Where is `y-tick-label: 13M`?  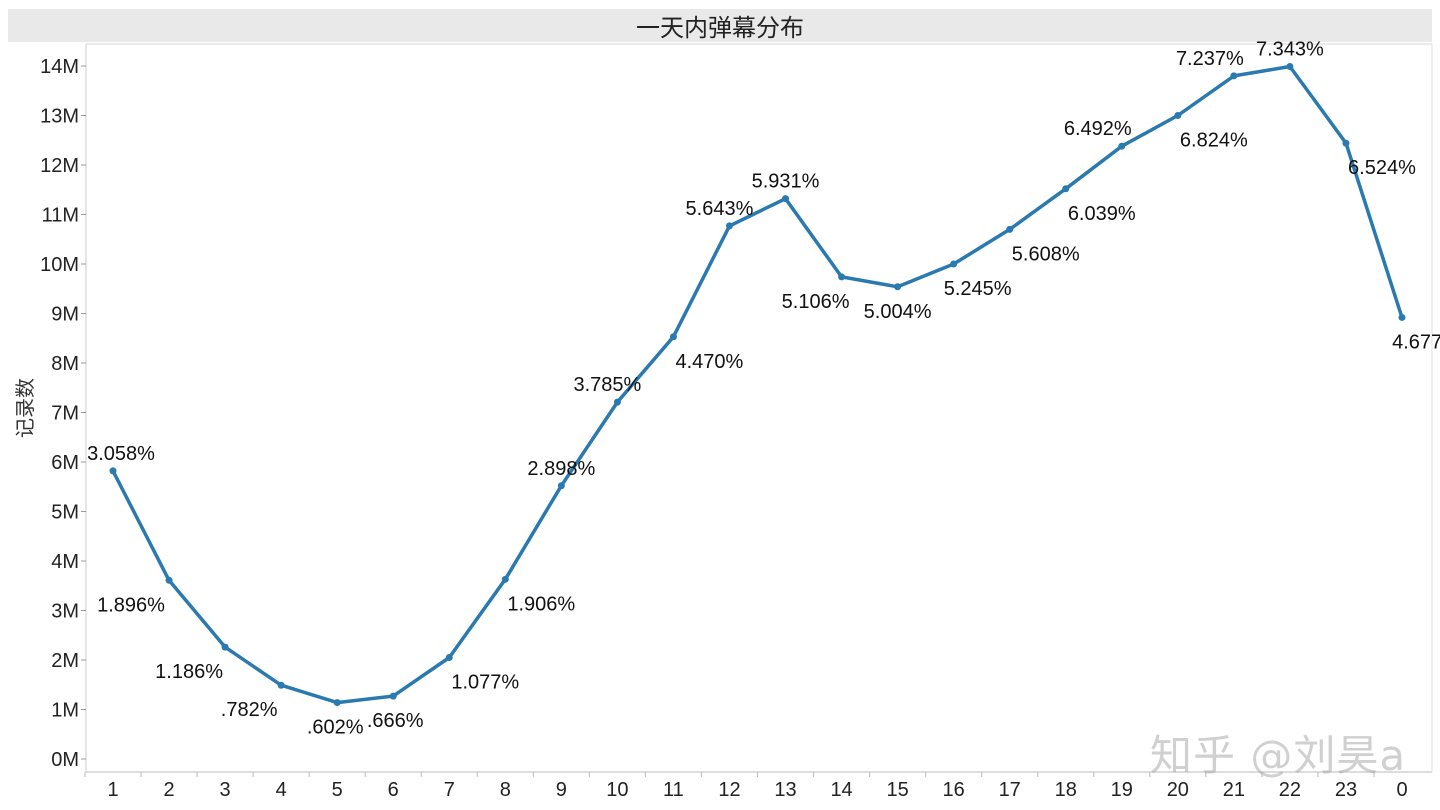
y-tick-label: 13M is located at coordinates (59, 117).